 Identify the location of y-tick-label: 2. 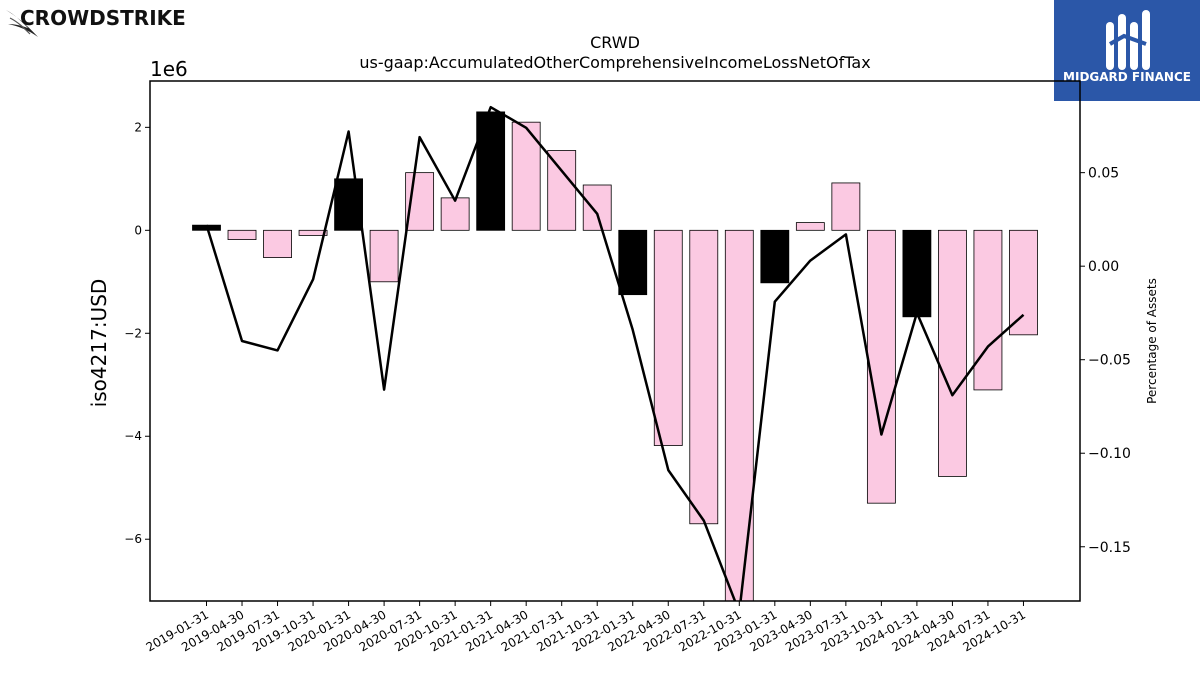
(138, 127).